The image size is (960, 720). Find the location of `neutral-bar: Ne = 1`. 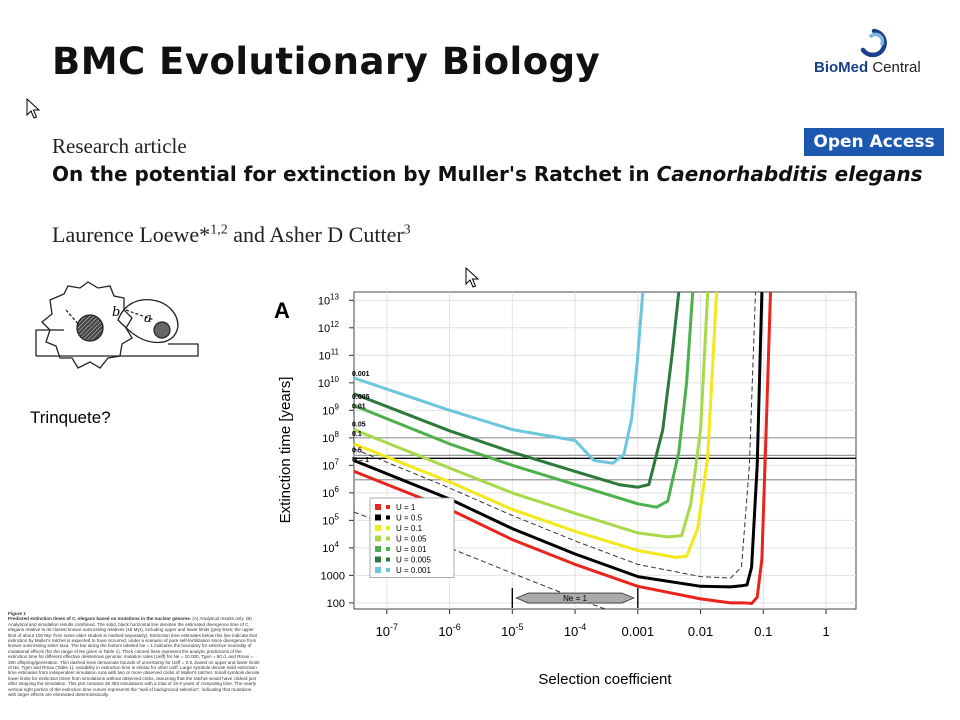

neutral-bar: Ne = 1 is located at coordinates (575, 598).